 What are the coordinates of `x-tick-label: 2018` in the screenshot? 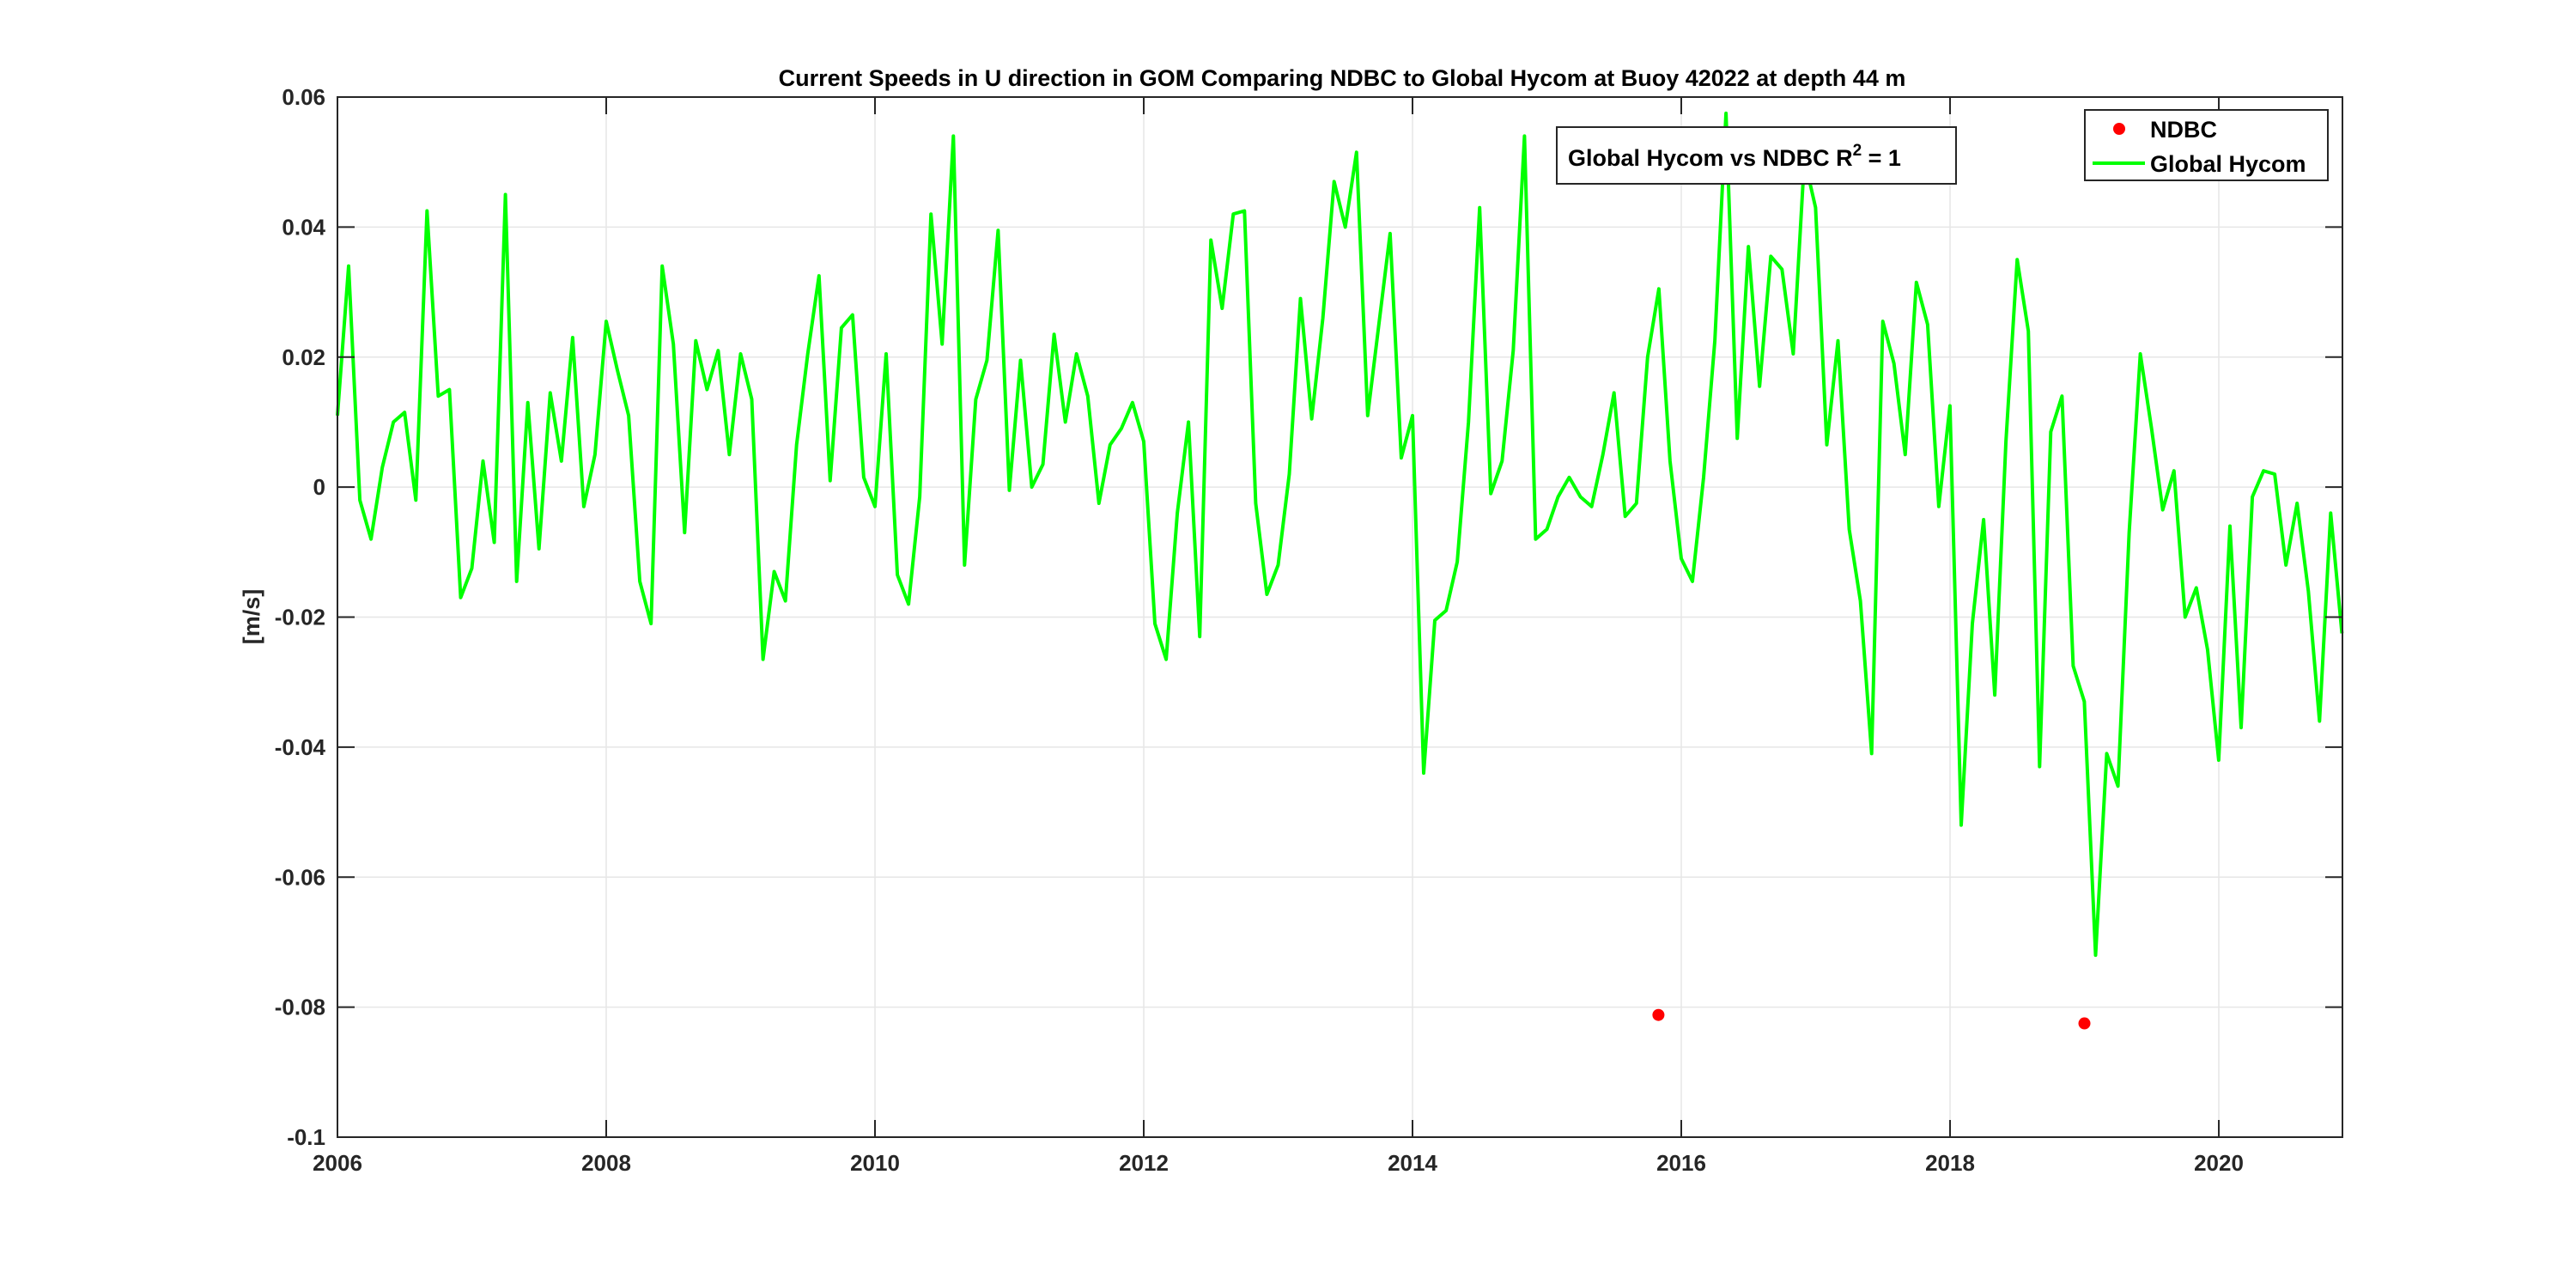 It's located at (1950, 1163).